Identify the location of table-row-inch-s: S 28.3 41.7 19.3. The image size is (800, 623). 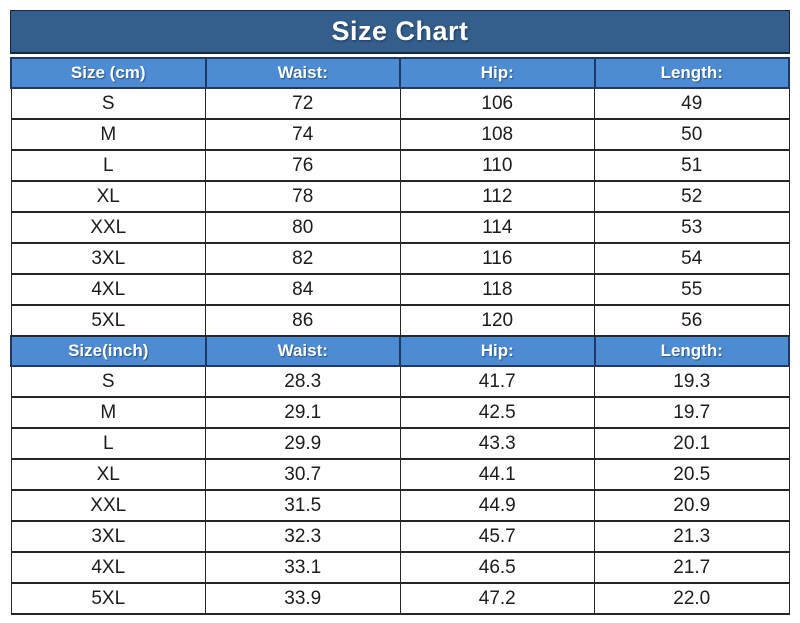
(400, 381).